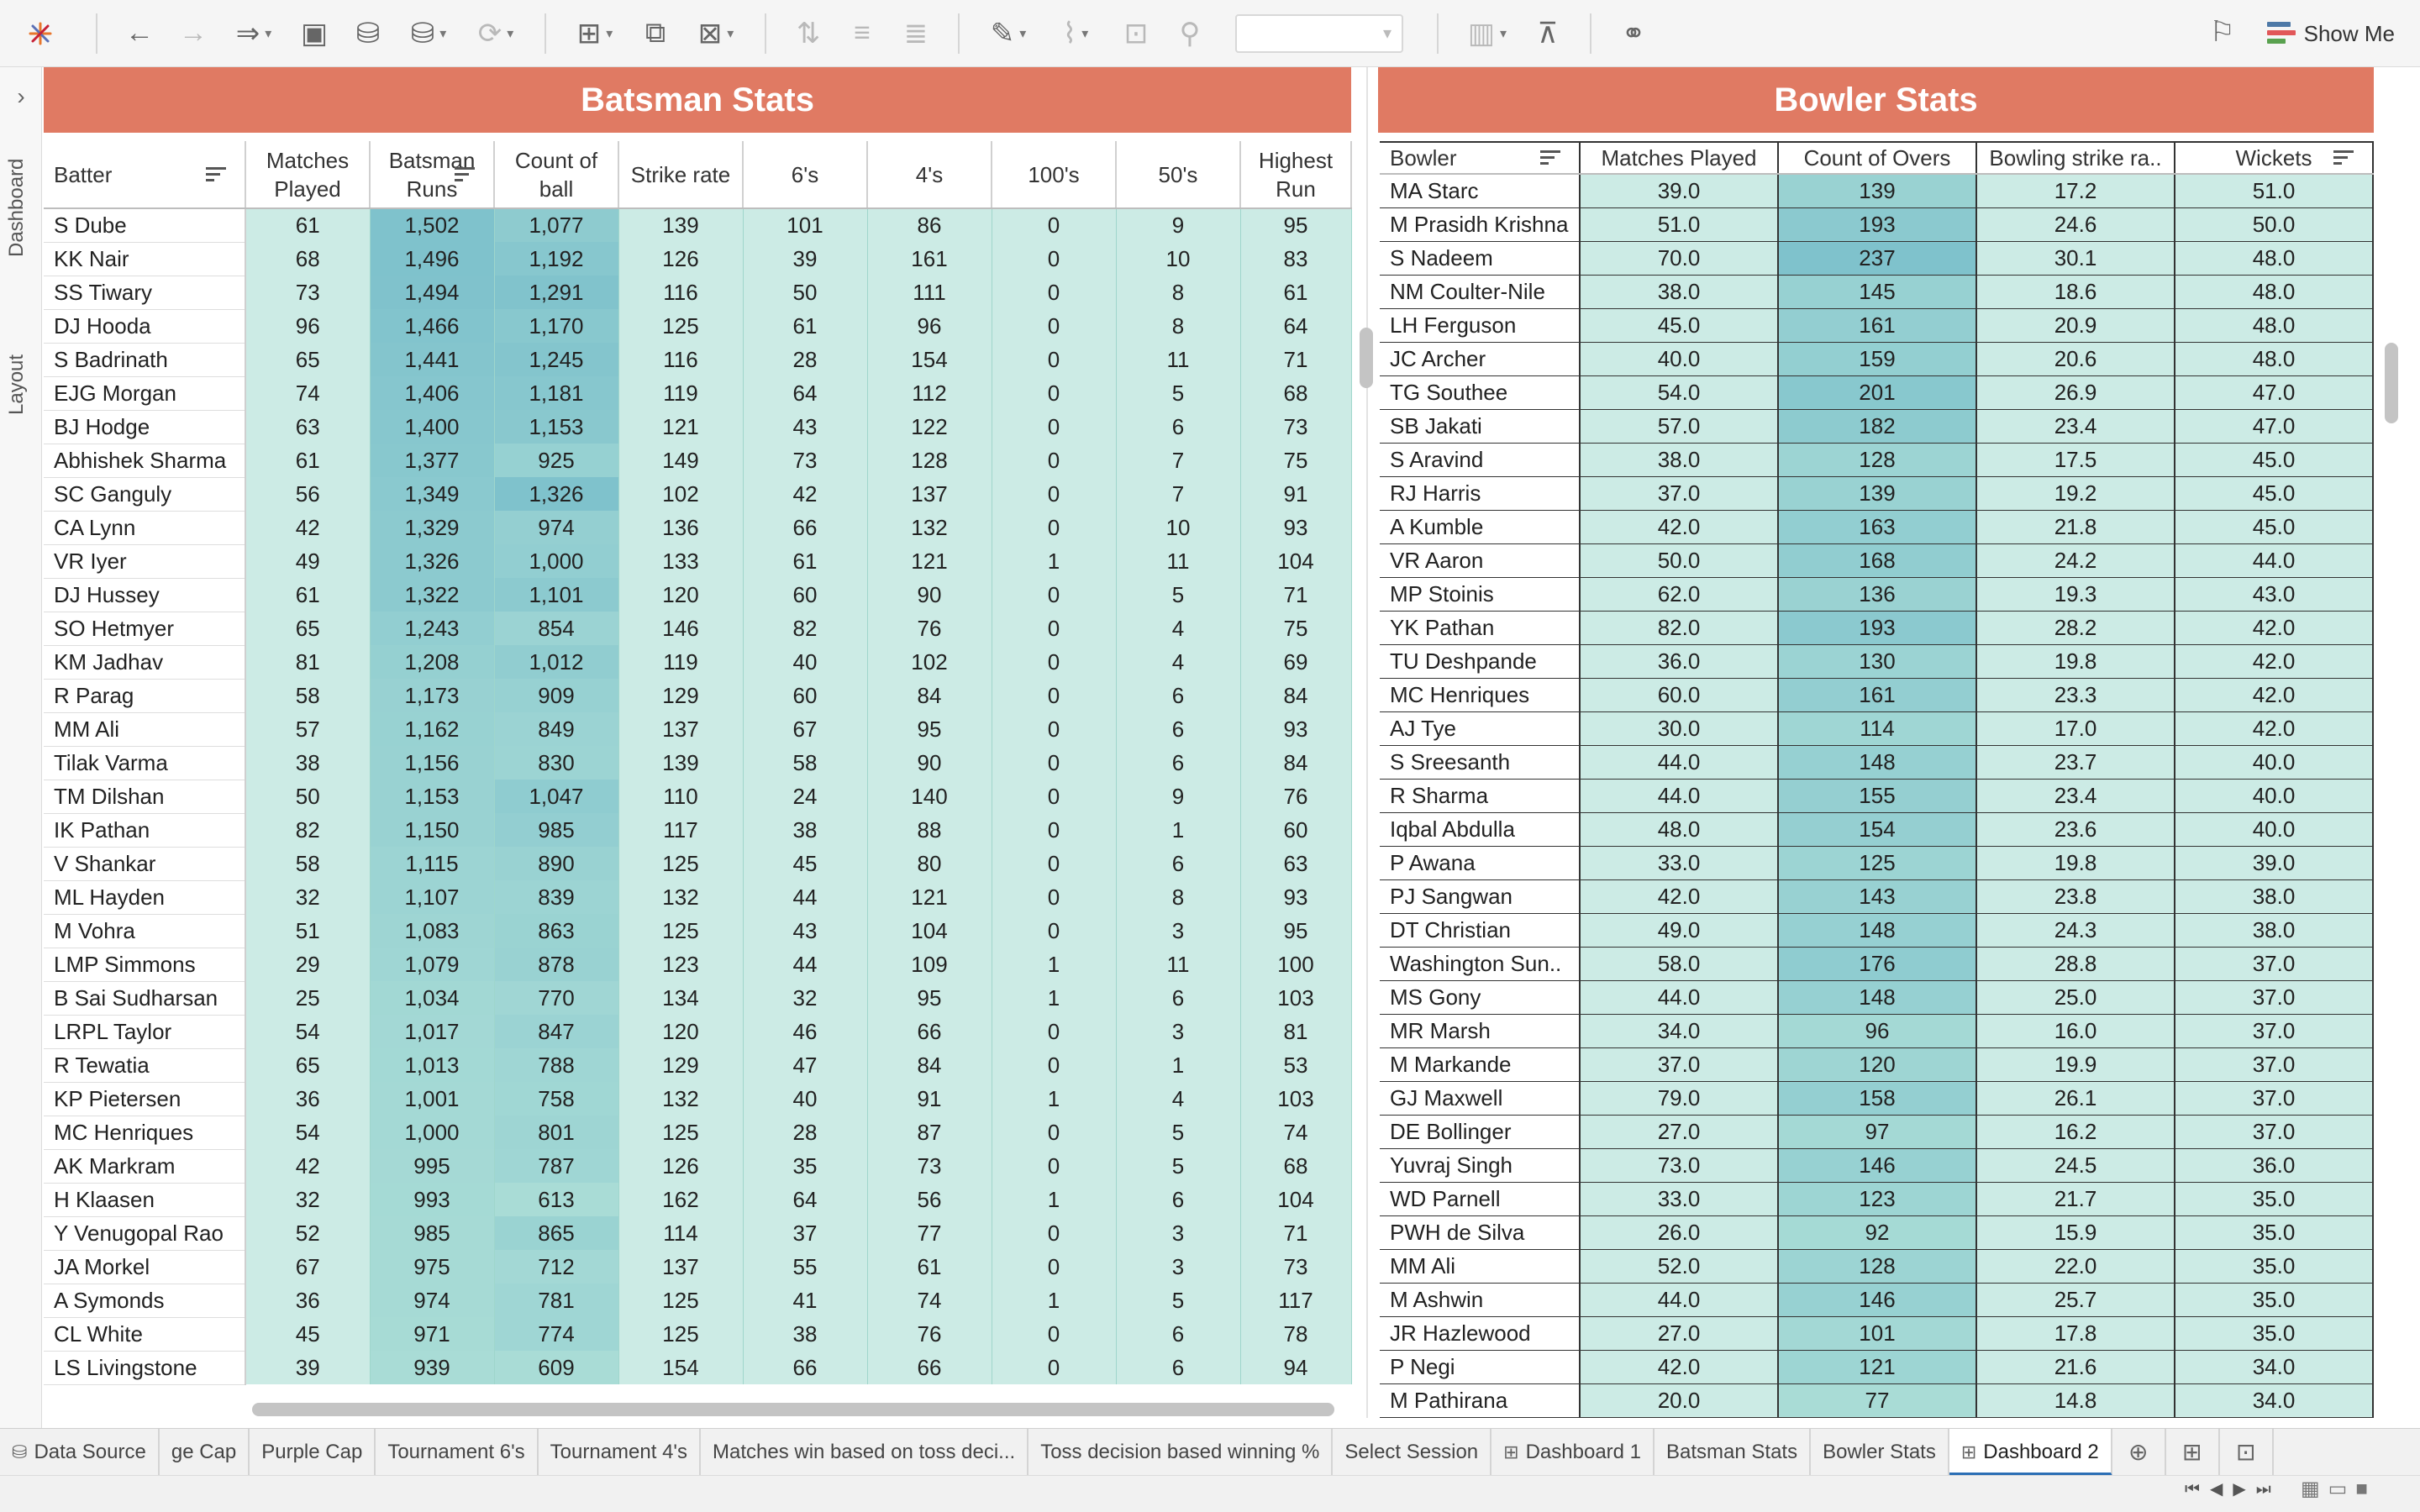  Describe the element at coordinates (254, 33) in the screenshot. I see `redirect-icon: ⇒ ▾` at that location.